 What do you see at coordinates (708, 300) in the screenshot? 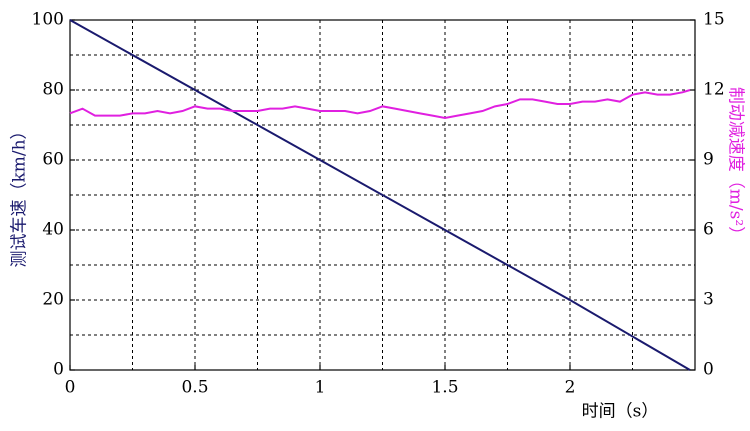
I see `y2-tick-label: 3` at bounding box center [708, 300].